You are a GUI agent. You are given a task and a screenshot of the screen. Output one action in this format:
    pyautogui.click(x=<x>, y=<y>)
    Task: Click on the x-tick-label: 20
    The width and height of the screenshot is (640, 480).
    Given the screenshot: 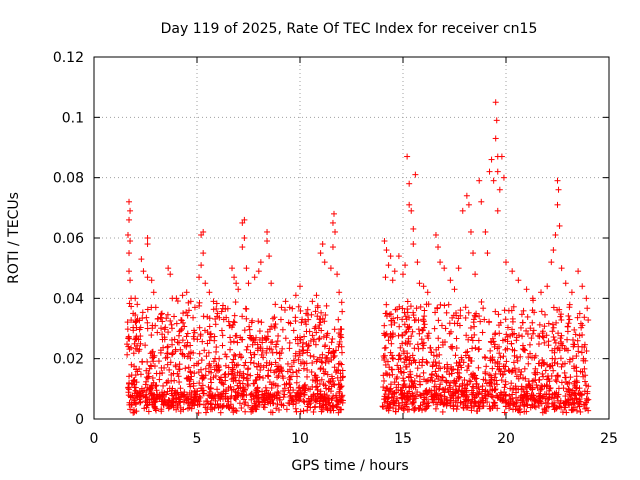 What is the action you would take?
    pyautogui.click(x=506, y=439)
    